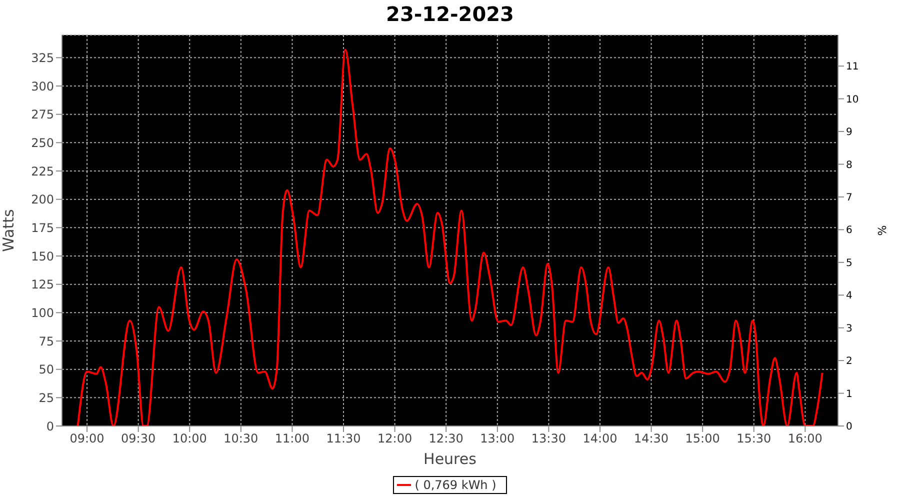 This screenshot has width=900, height=500. Describe the element at coordinates (42, 227) in the screenshot. I see `y-tick-label: 175` at that location.